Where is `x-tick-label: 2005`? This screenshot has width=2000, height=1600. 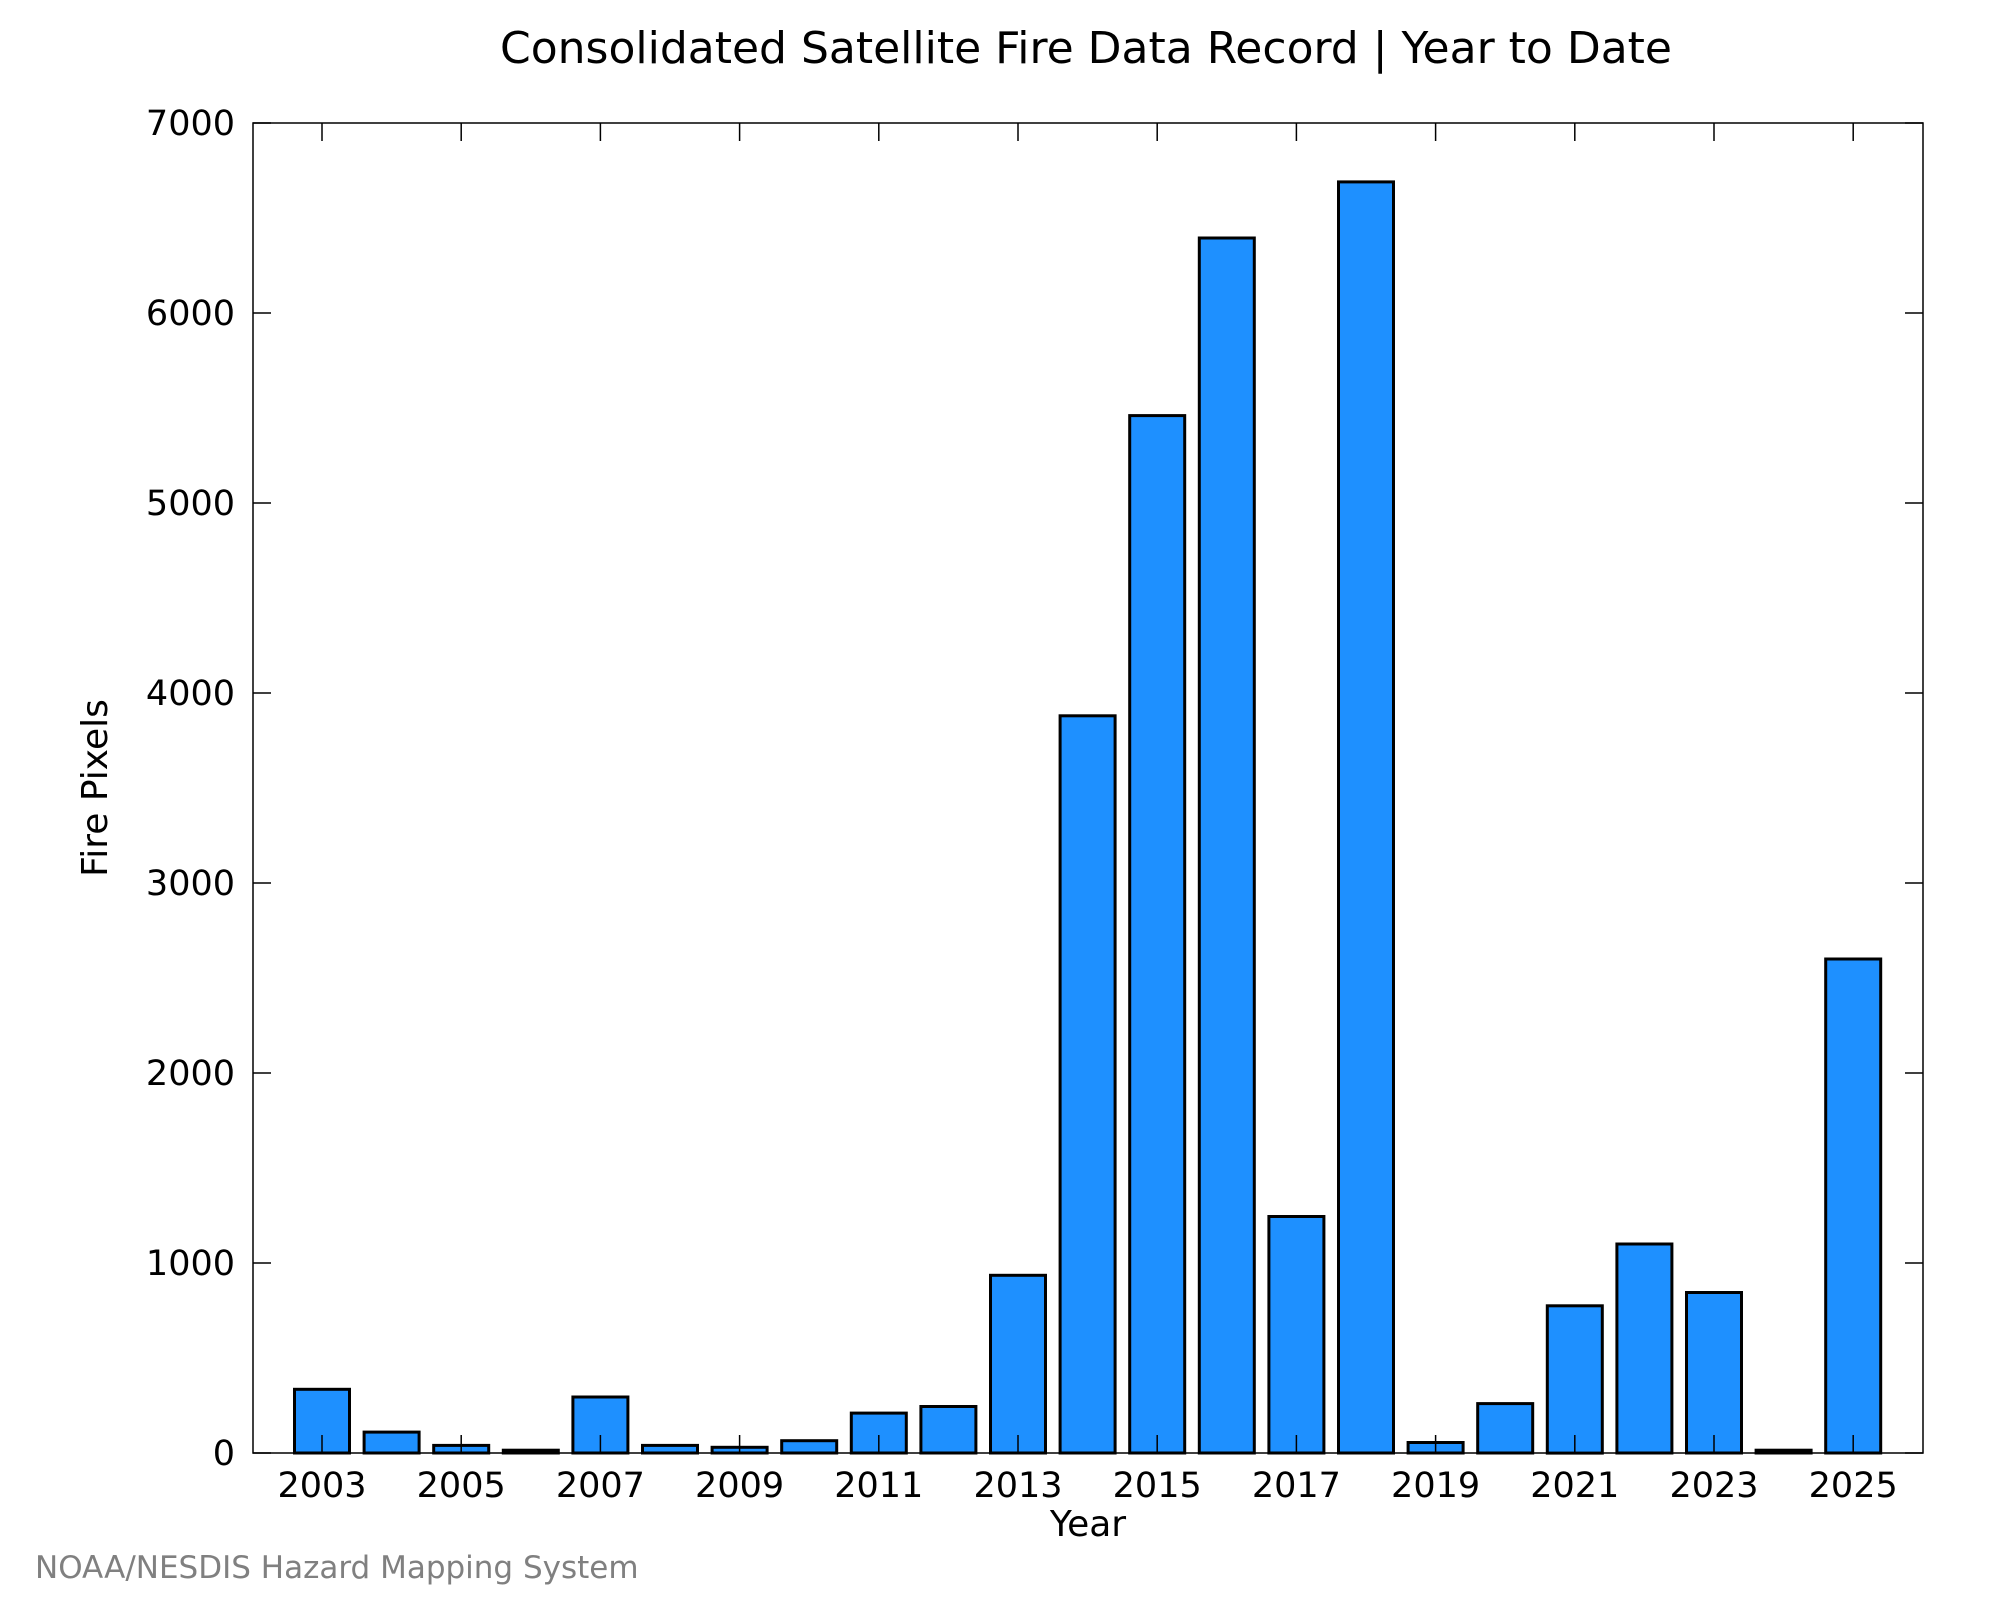 x-tick-label: 2005 is located at coordinates (461, 1486).